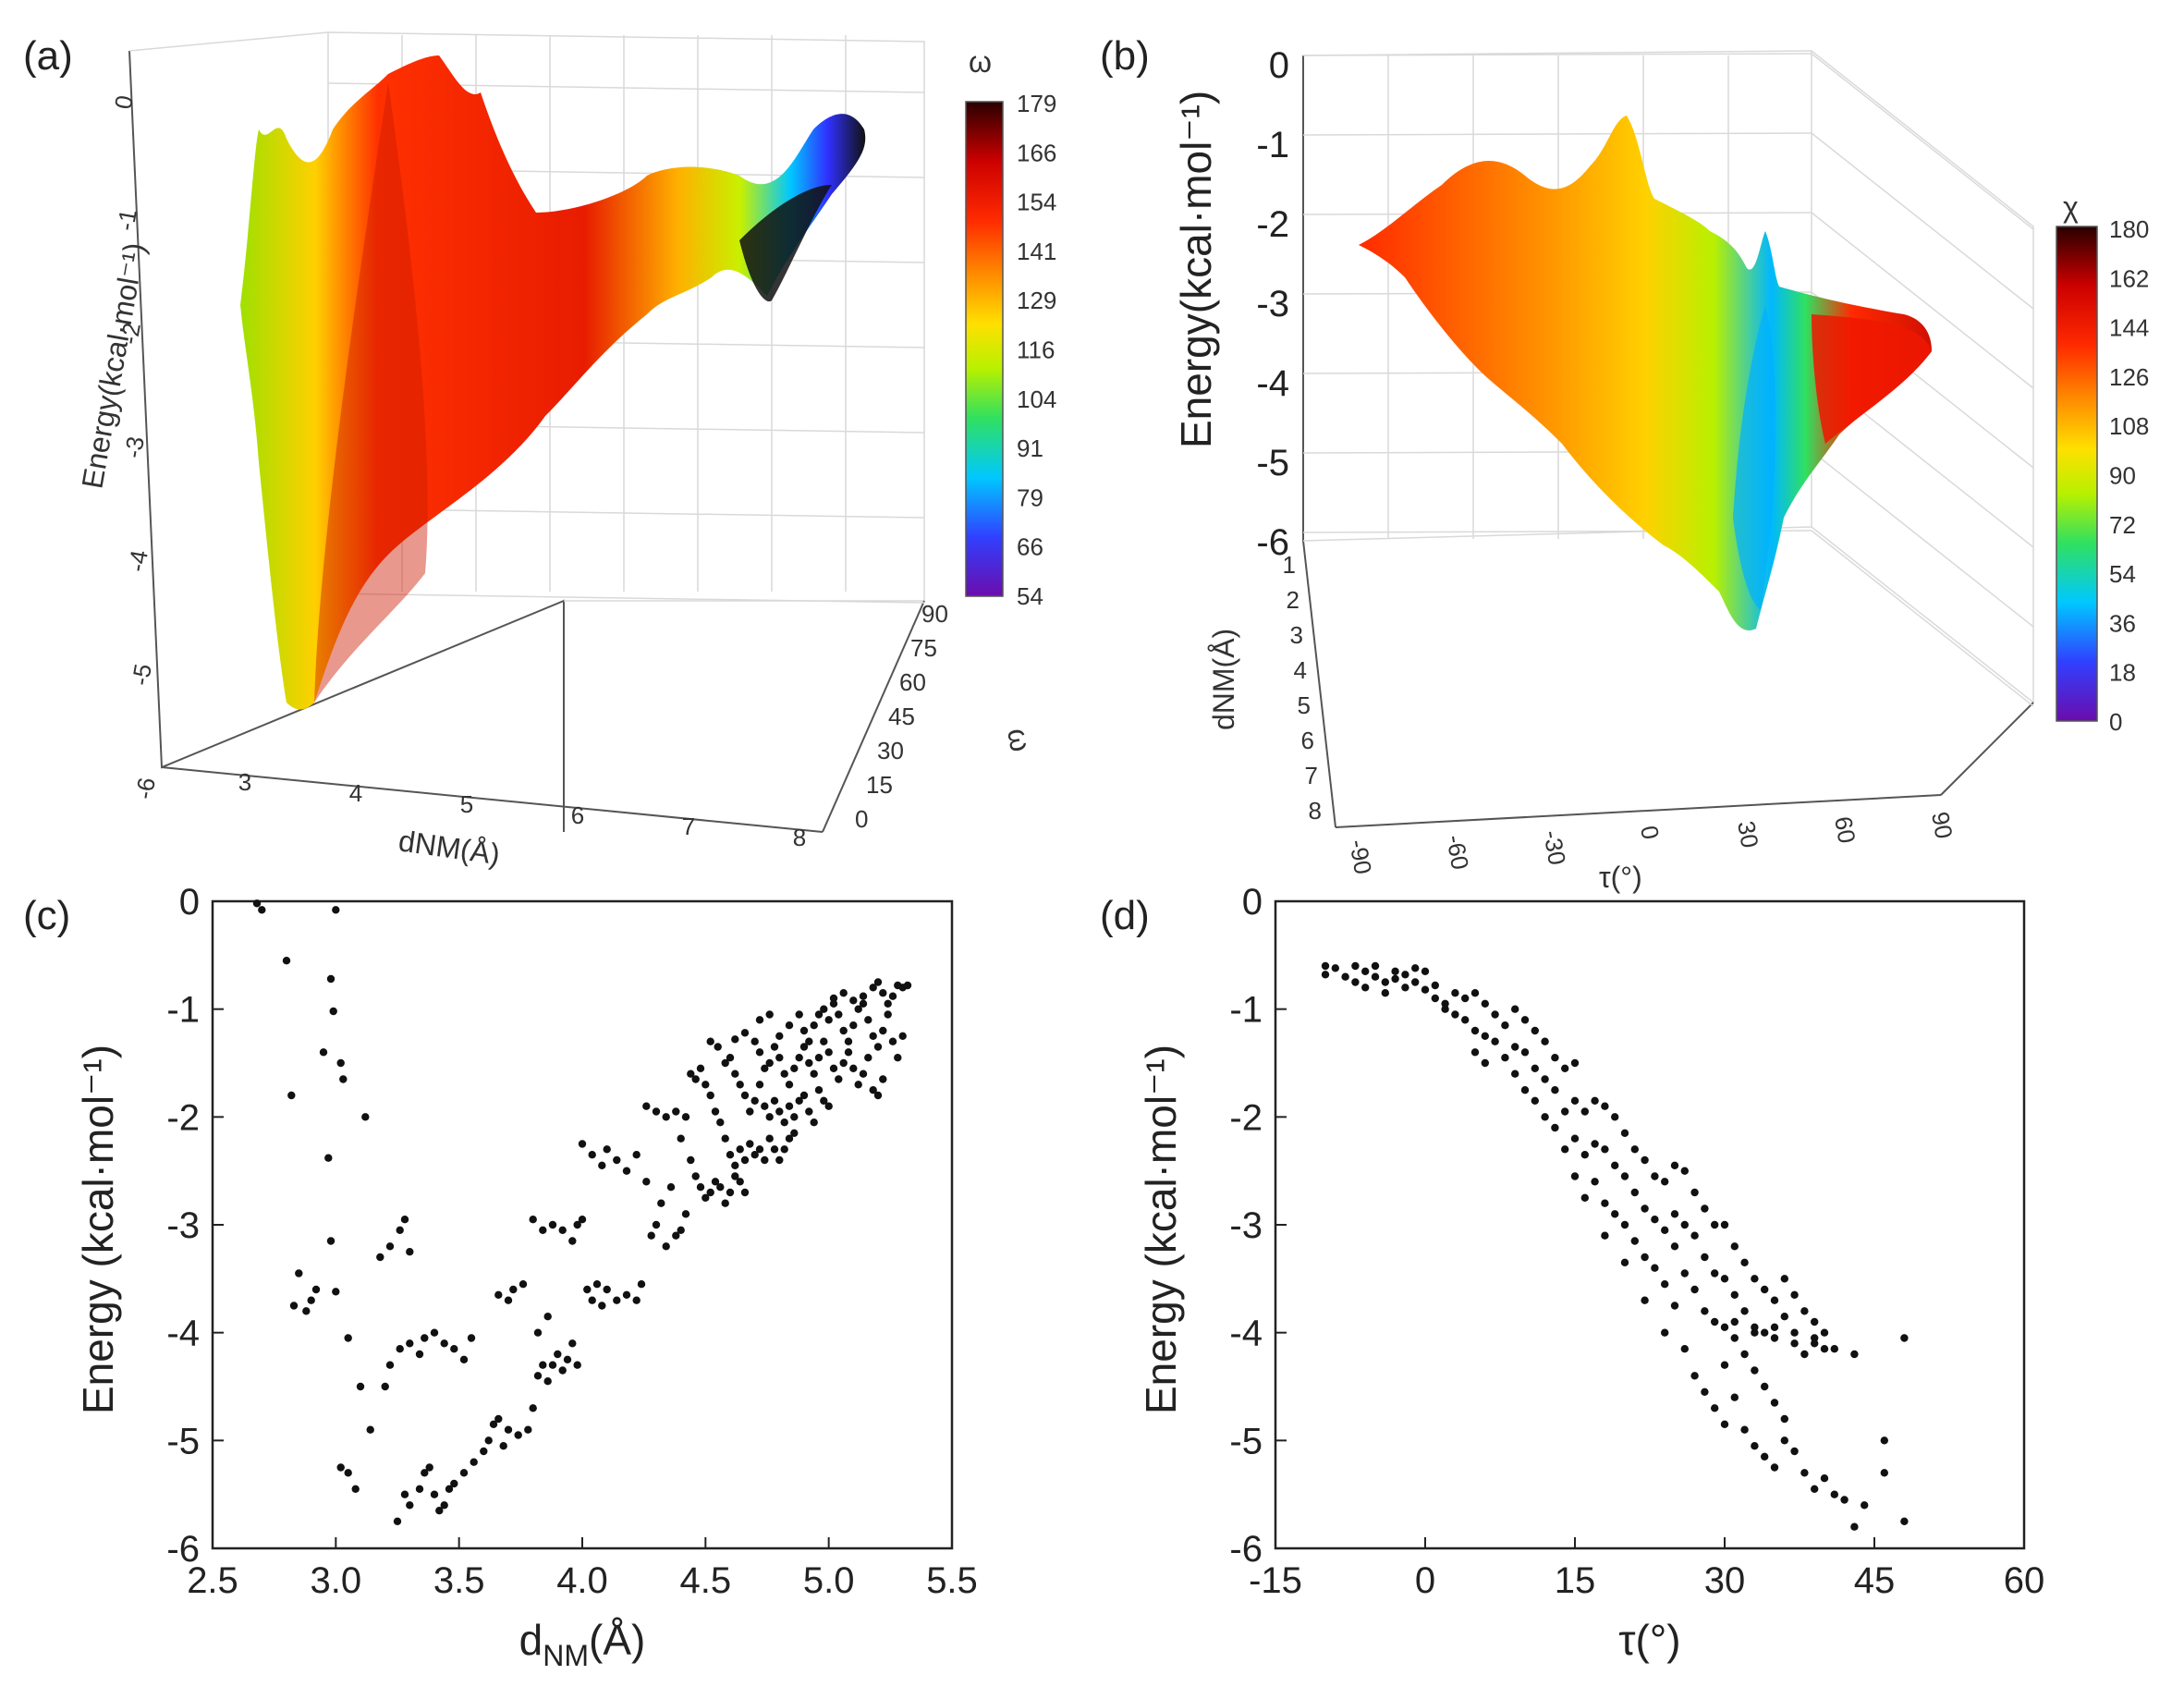 The width and height of the screenshot is (2184, 1687). Describe the element at coordinates (566, 1655) in the screenshot. I see `panel-c-x-axis-title-sub: NM` at that location.